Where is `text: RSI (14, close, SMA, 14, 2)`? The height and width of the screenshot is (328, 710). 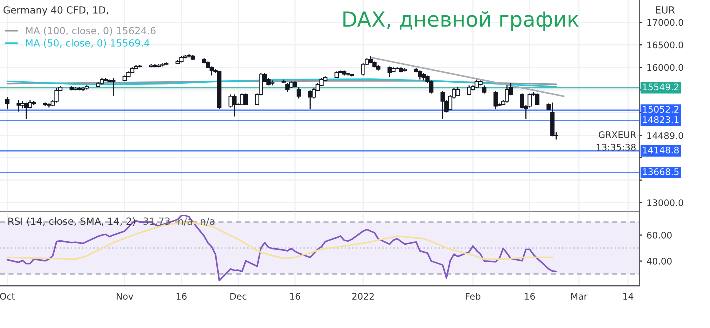
text: RSI (14, close, SMA, 14, 2) is located at coordinates (72, 222).